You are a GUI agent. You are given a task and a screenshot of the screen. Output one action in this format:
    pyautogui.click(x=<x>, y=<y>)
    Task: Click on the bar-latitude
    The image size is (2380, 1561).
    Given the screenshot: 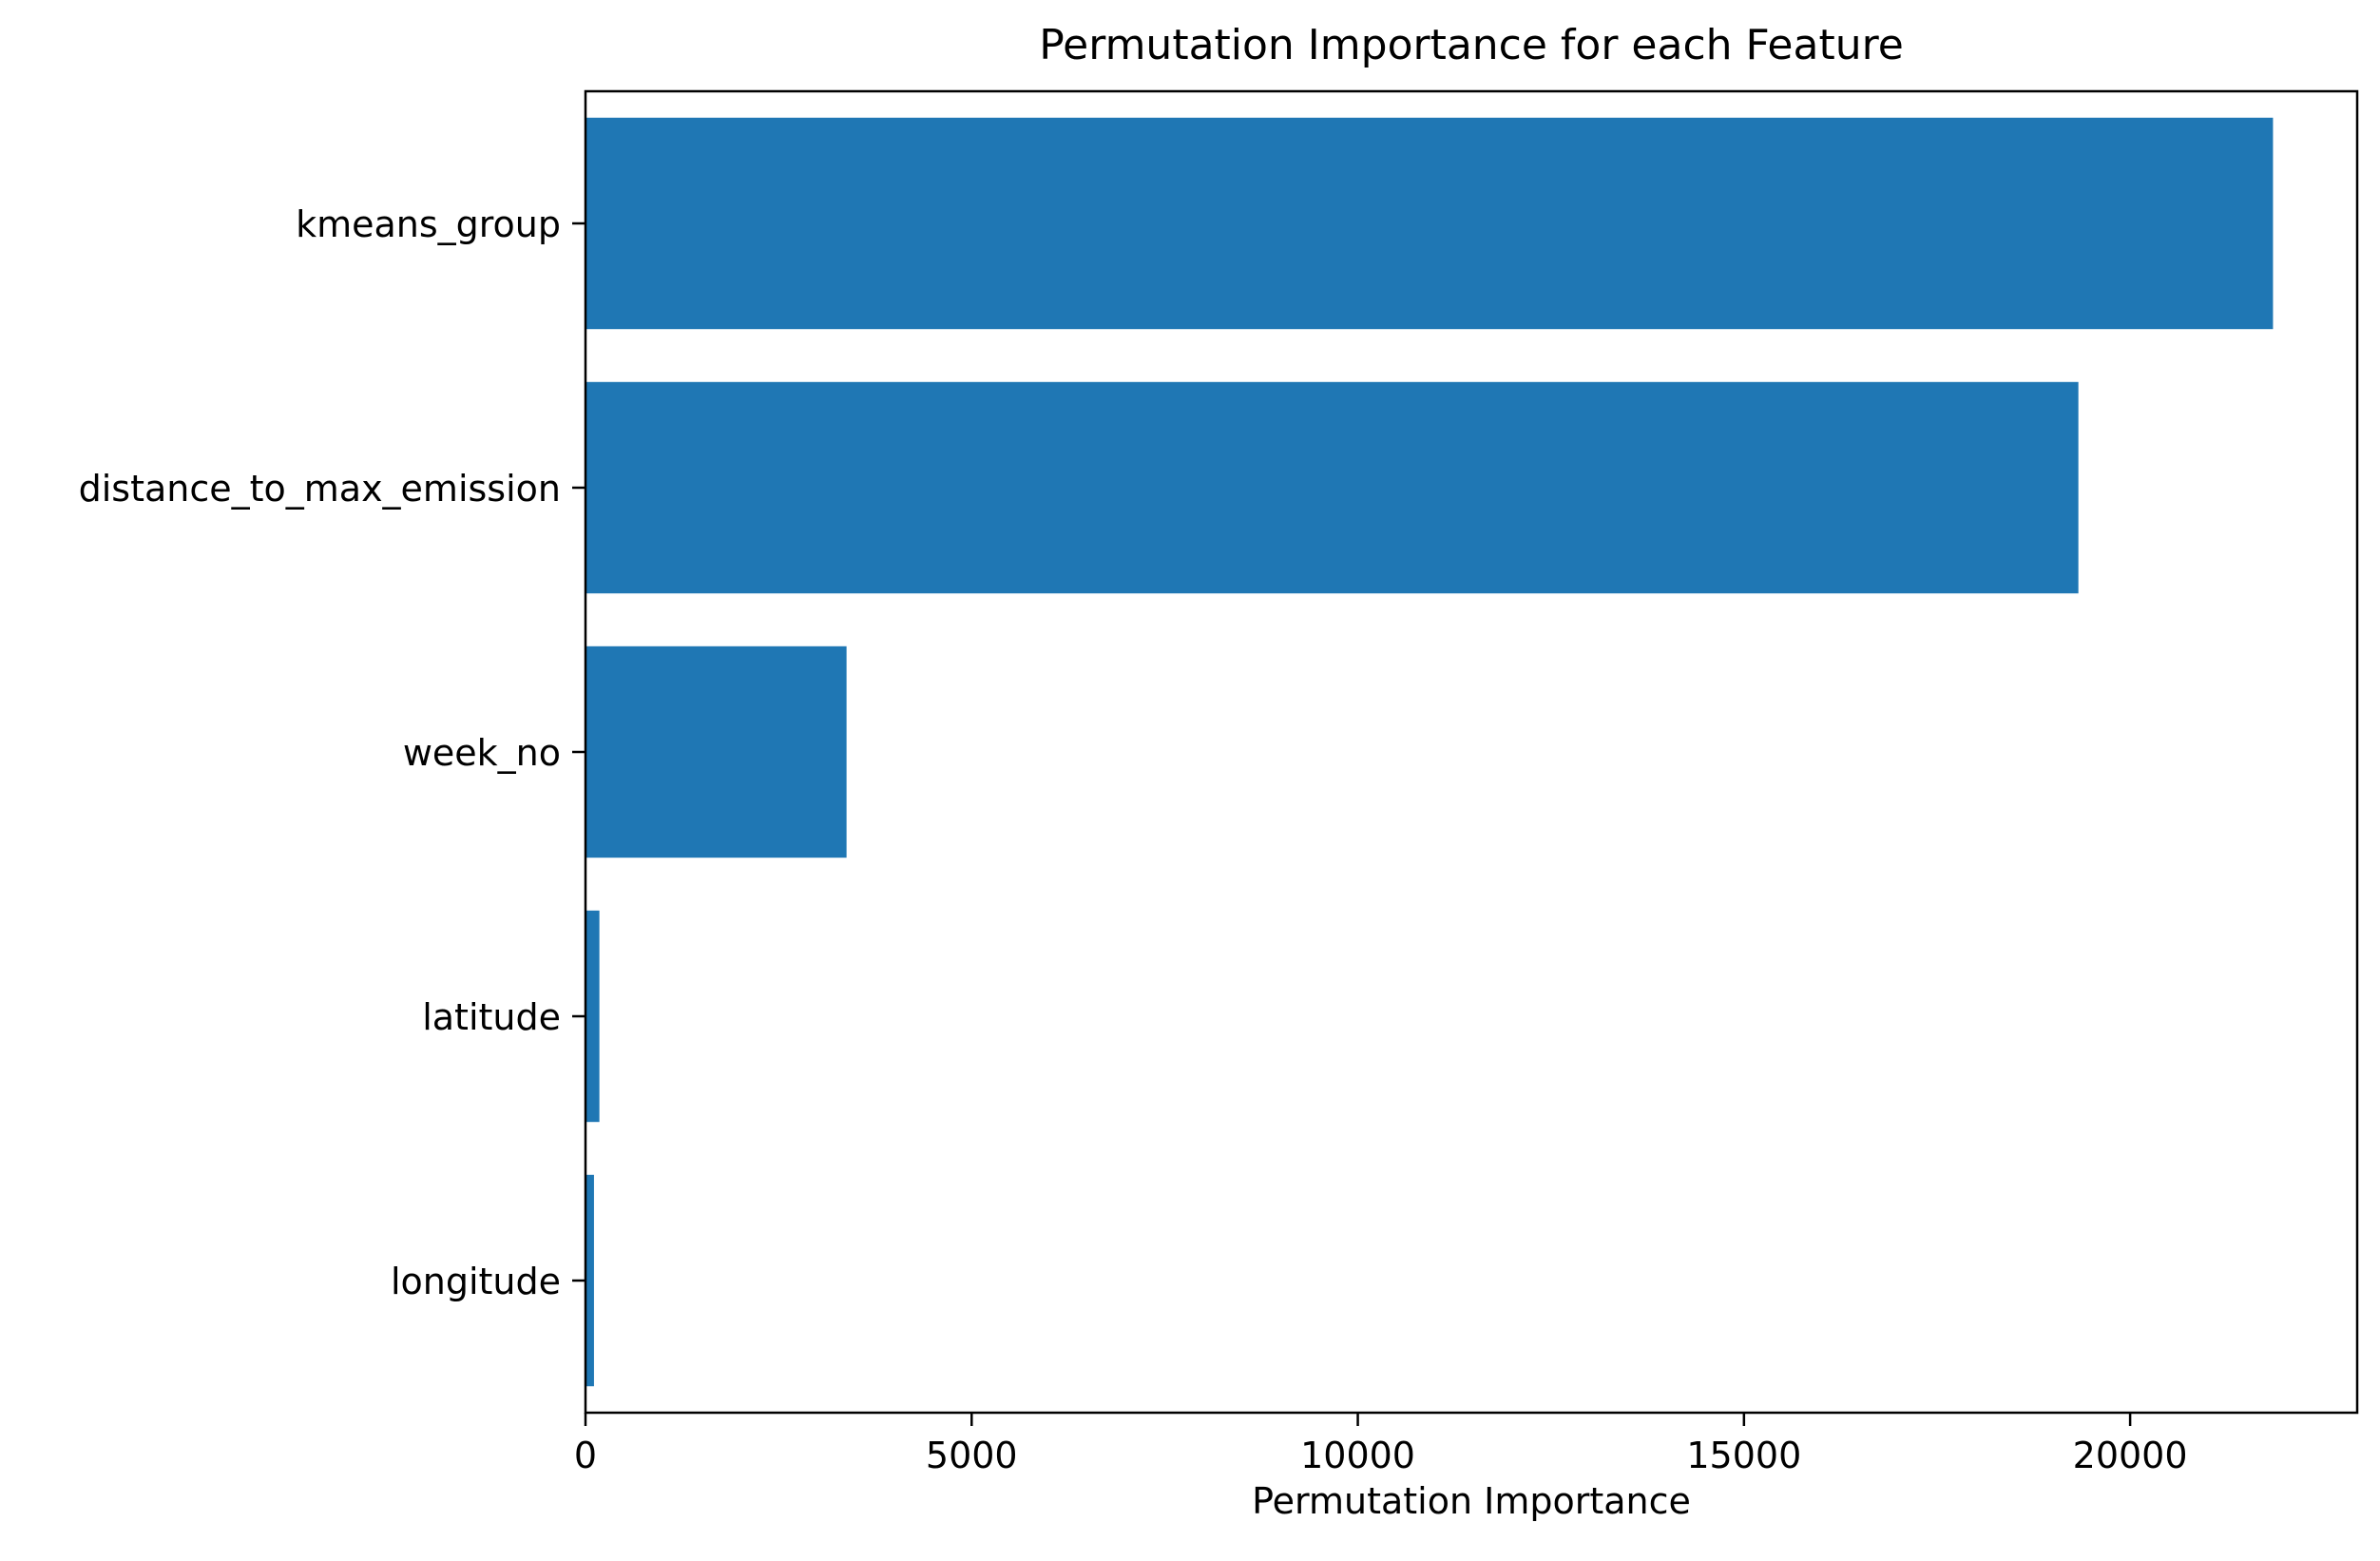 What is the action you would take?
    pyautogui.click(x=592, y=1017)
    